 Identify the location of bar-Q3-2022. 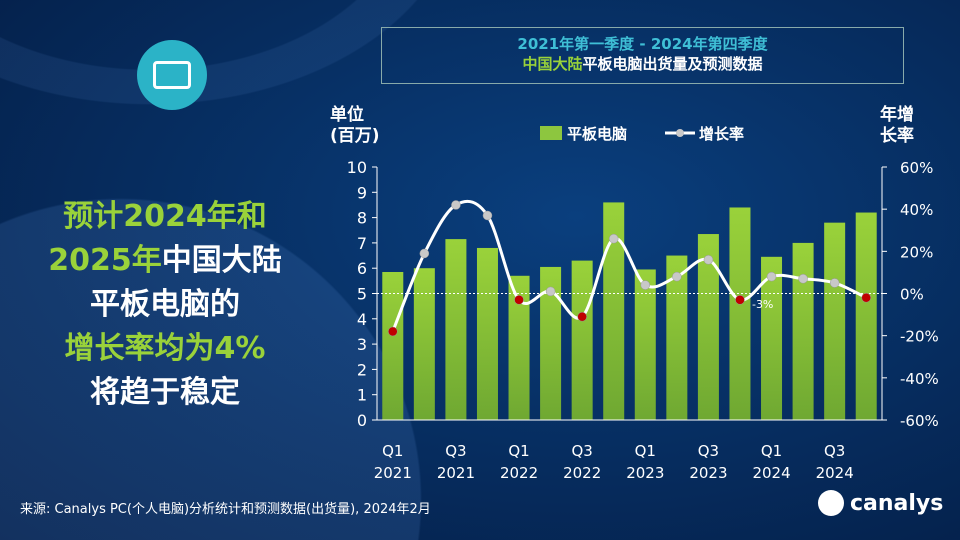
(582, 340).